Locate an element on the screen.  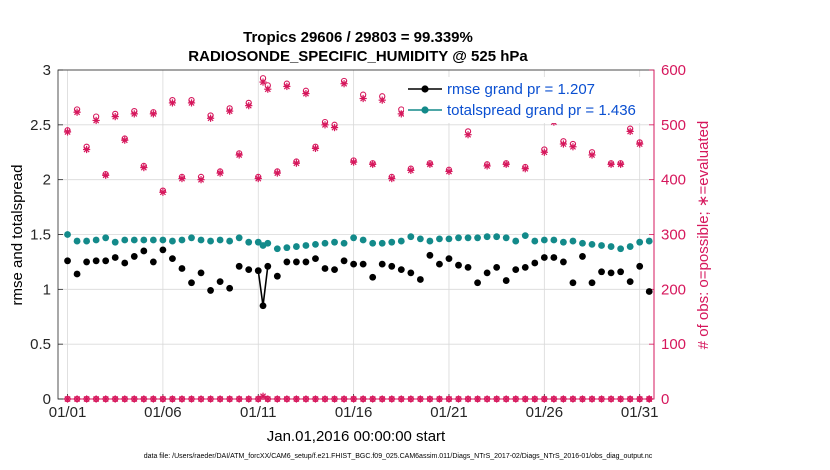
x-tick-label: 01/06 is located at coordinates (163, 412).